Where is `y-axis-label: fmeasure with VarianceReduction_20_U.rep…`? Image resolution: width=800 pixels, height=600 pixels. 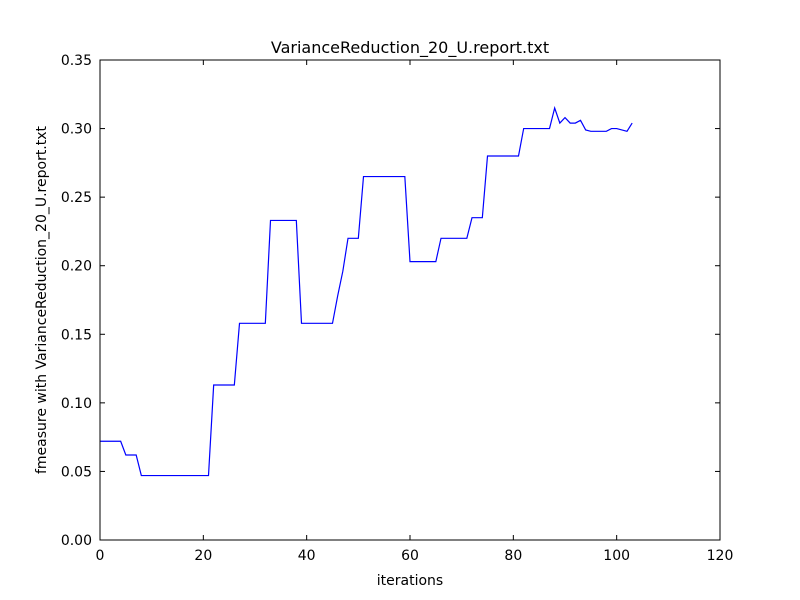
y-axis-label: fmeasure with VarianceReduction_20_U.rep… is located at coordinates (42, 299).